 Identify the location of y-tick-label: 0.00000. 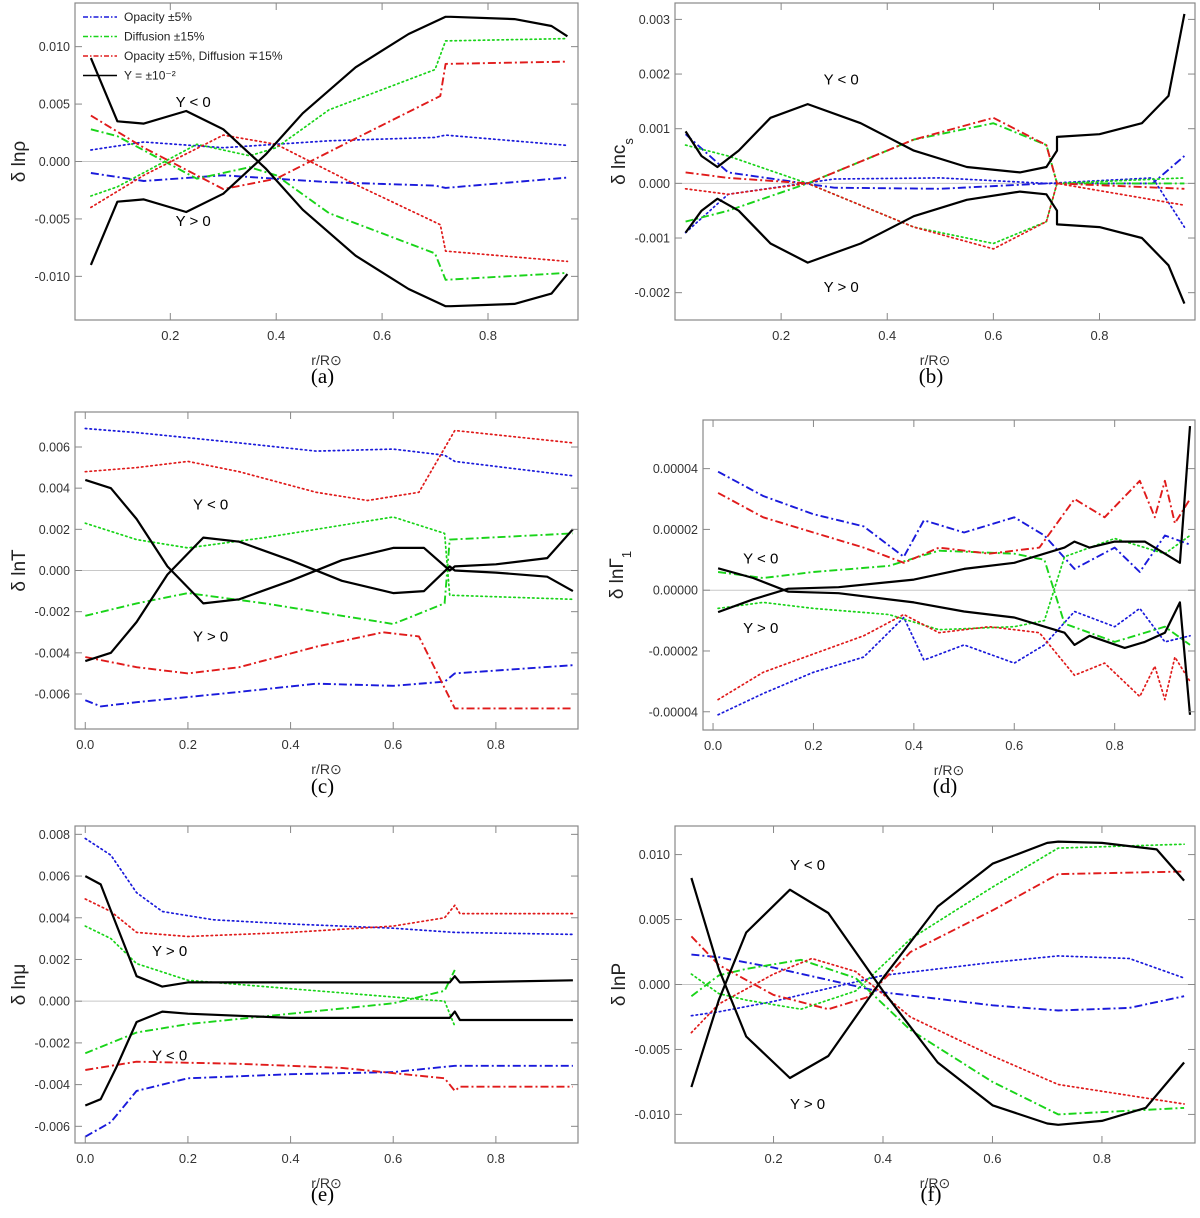
(675, 591).